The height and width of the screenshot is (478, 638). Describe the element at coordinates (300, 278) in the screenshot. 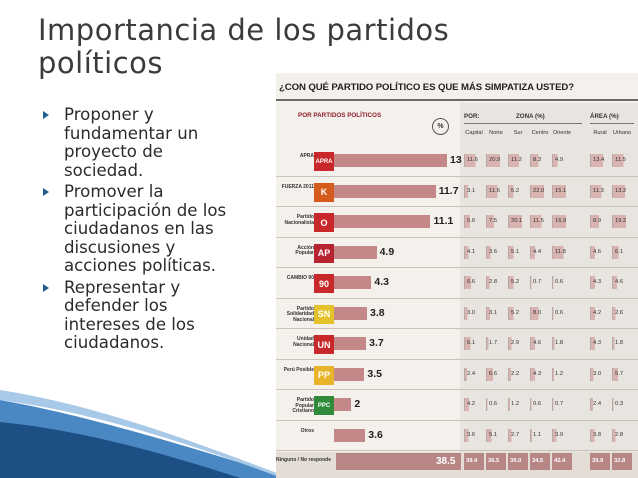

I see `party-name: CAMBIO 90` at that location.